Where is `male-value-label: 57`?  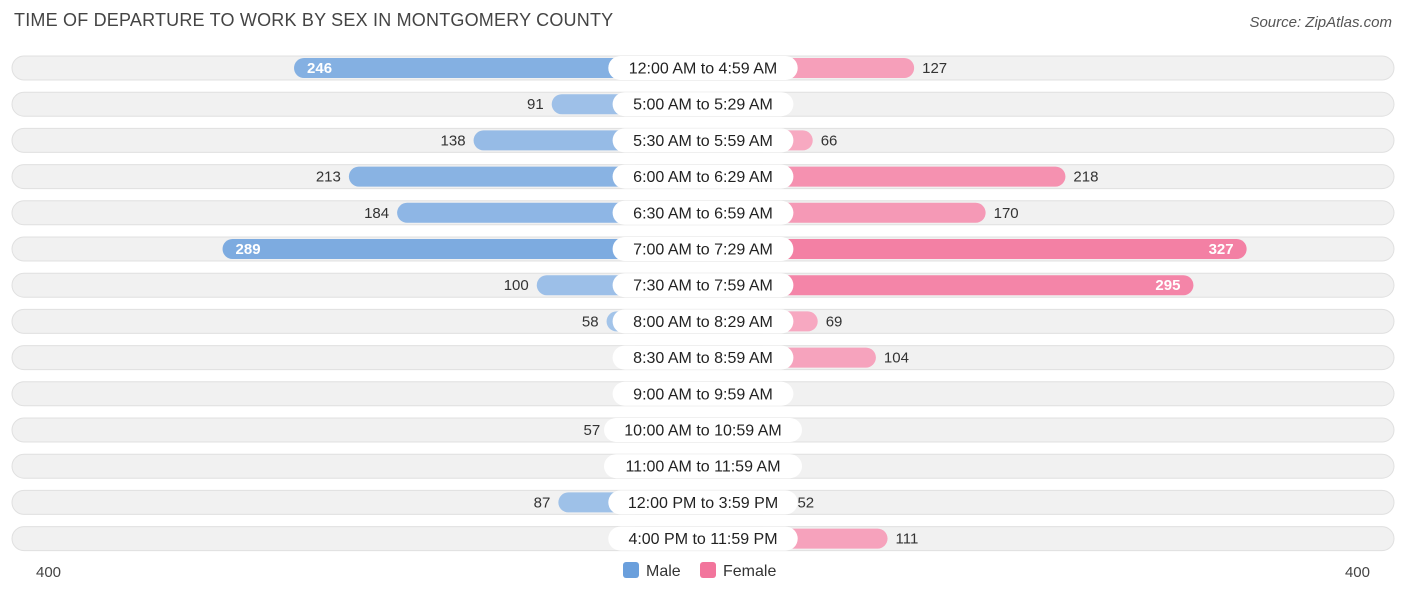
male-value-label: 57 is located at coordinates (592, 430).